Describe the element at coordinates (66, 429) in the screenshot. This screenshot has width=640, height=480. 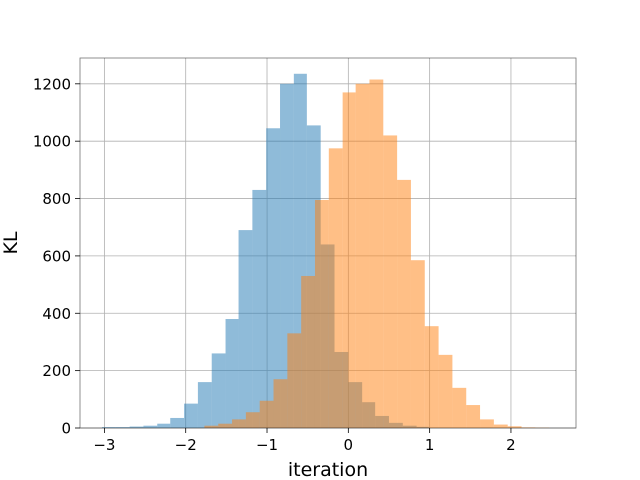
I see `y-tick-label: 0` at that location.